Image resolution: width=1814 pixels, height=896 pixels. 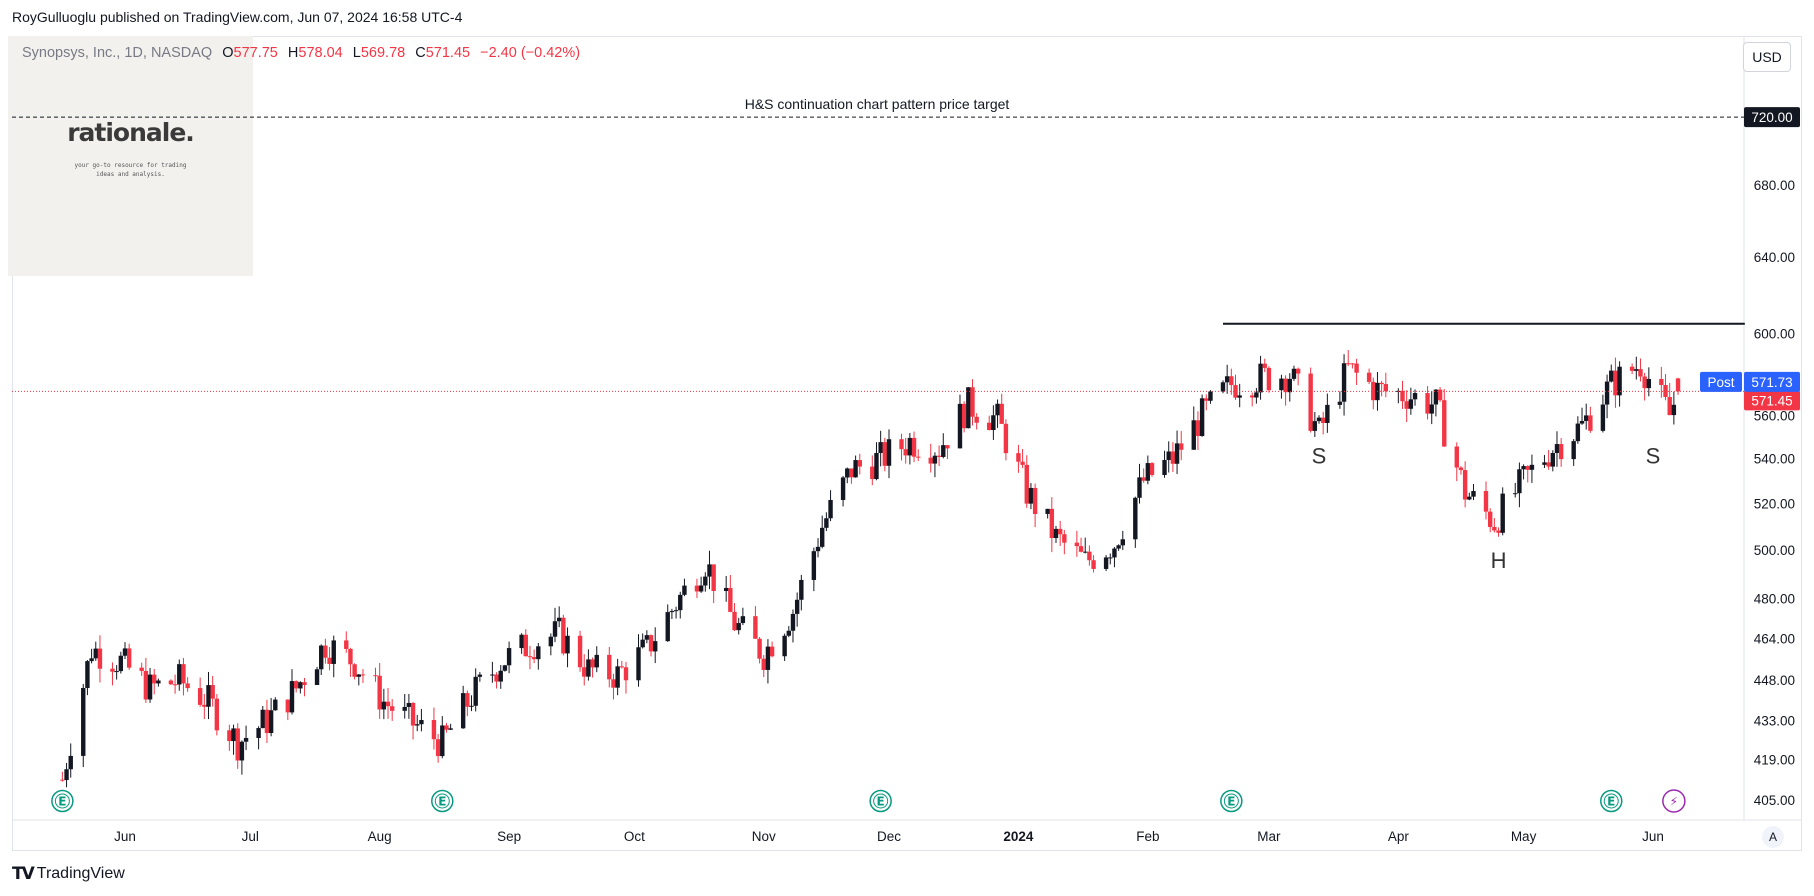 I want to click on price-tick-label: 600.00, so click(x=1774, y=334).